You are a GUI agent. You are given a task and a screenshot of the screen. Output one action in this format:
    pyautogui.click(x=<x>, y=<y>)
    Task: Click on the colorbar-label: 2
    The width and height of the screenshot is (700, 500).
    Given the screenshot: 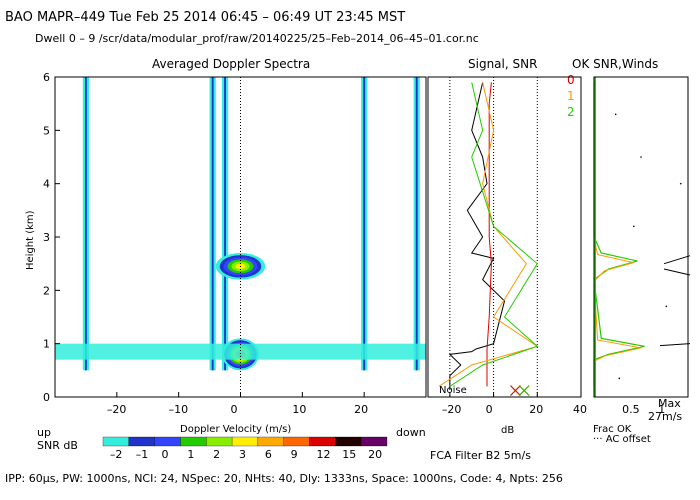 What is the action you would take?
    pyautogui.click(x=216, y=454)
    